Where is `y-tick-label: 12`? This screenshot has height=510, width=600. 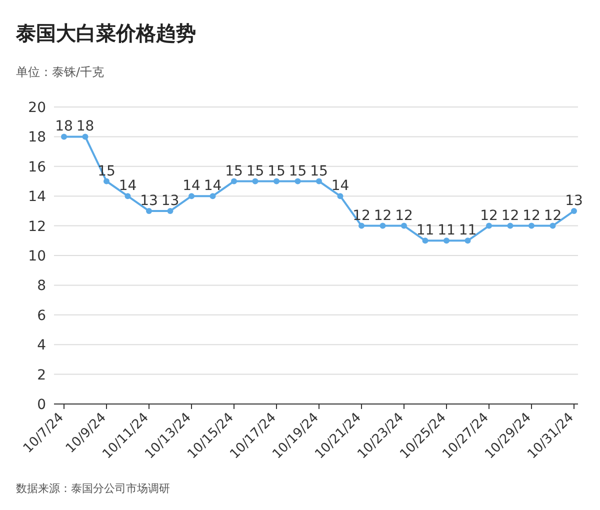
y-tick-label: 12 is located at coordinates (37, 226).